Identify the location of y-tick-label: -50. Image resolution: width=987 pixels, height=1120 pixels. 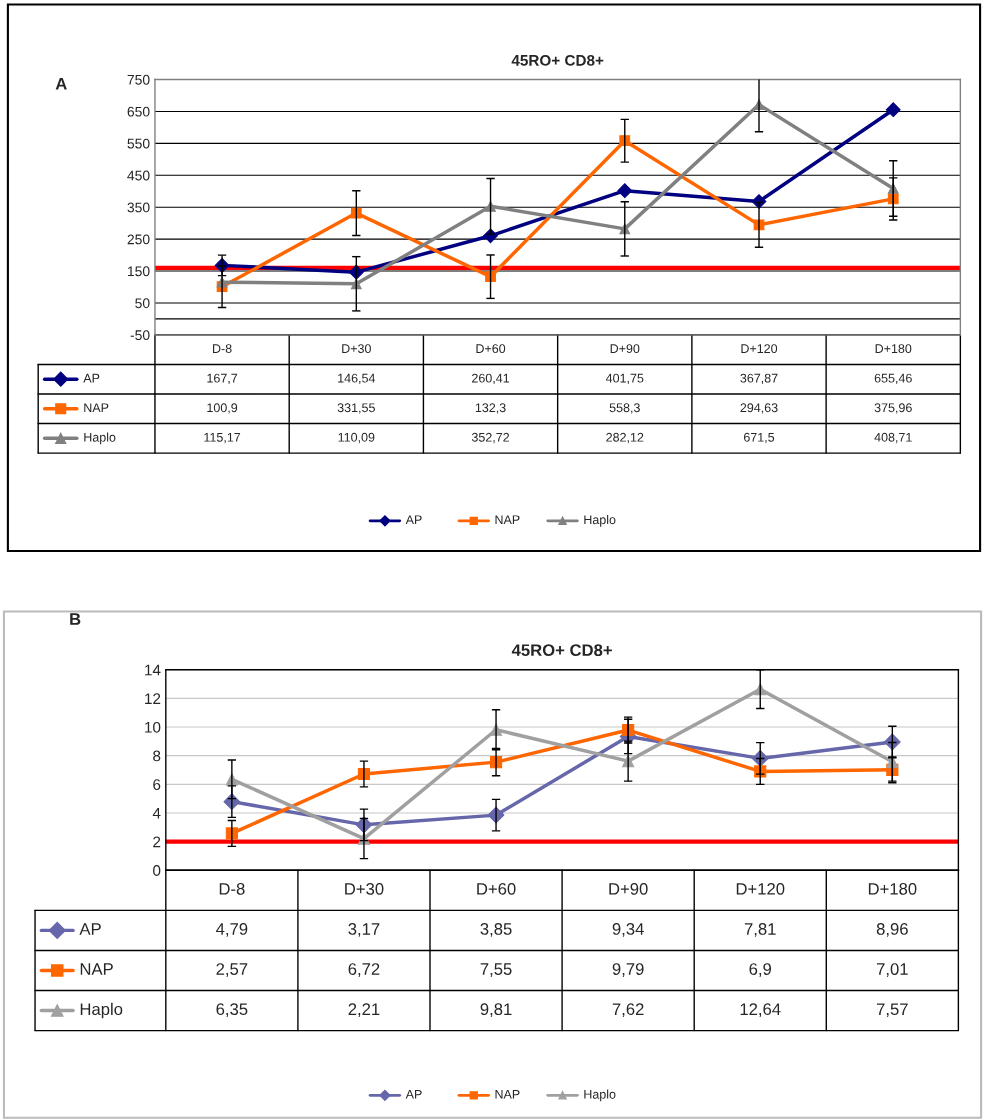
(140, 335).